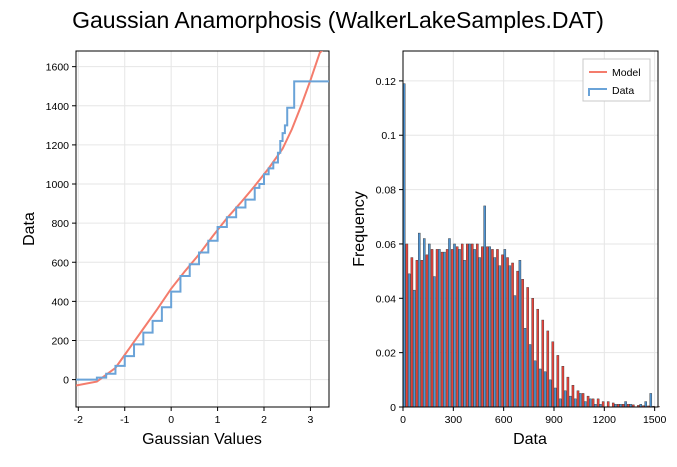 Image resolution: width=677 pixels, height=467 pixels. I want to click on right-x-tick-label: 300, so click(454, 420).